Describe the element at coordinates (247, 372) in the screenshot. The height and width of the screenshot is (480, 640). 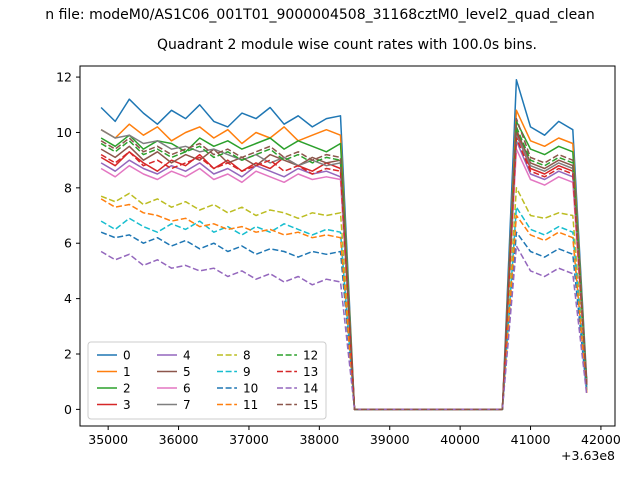
I see `legend-label-9: 9` at that location.